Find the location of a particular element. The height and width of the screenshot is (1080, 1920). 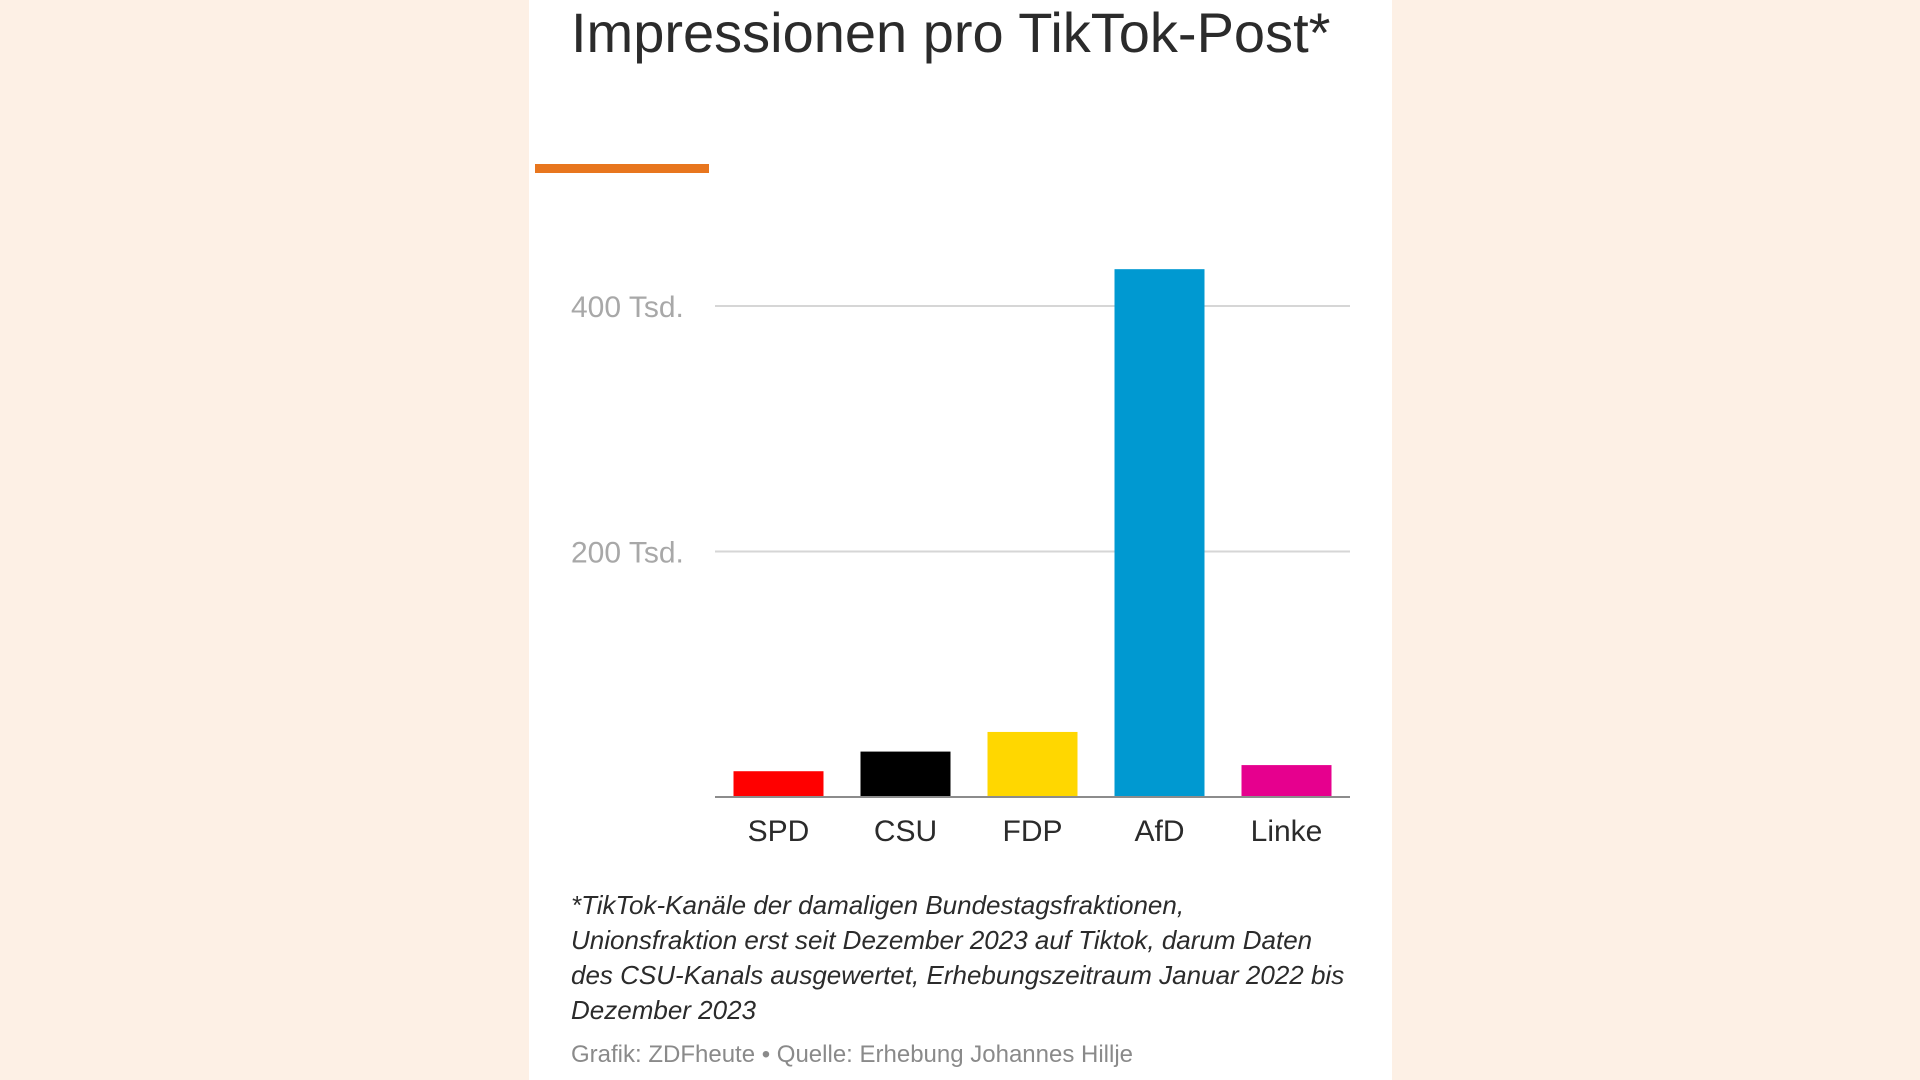

y-tick-label-1: 200 Tsd. is located at coordinates (627, 553).